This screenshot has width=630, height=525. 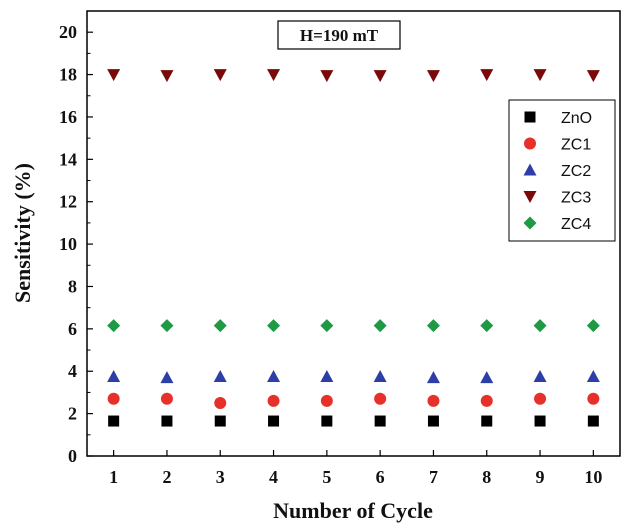 What do you see at coordinates (166, 477) in the screenshot?
I see `x-tick-label: 2` at bounding box center [166, 477].